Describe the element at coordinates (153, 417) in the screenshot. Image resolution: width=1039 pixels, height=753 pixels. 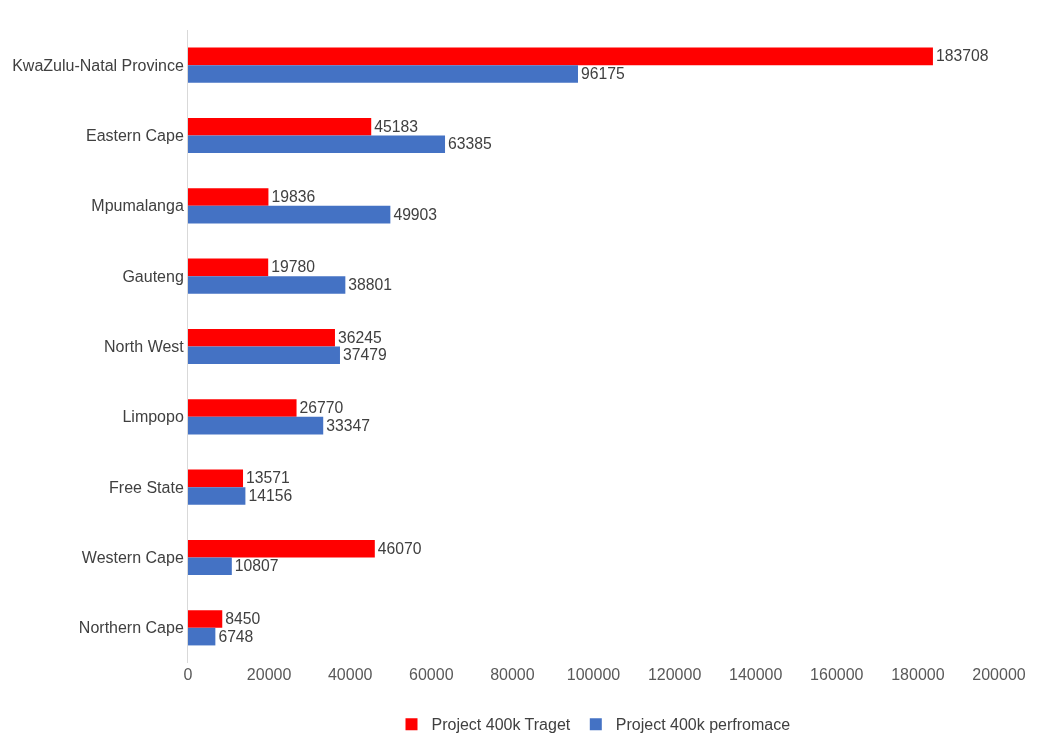
I see `y-tick-label: Limpopo` at that location.